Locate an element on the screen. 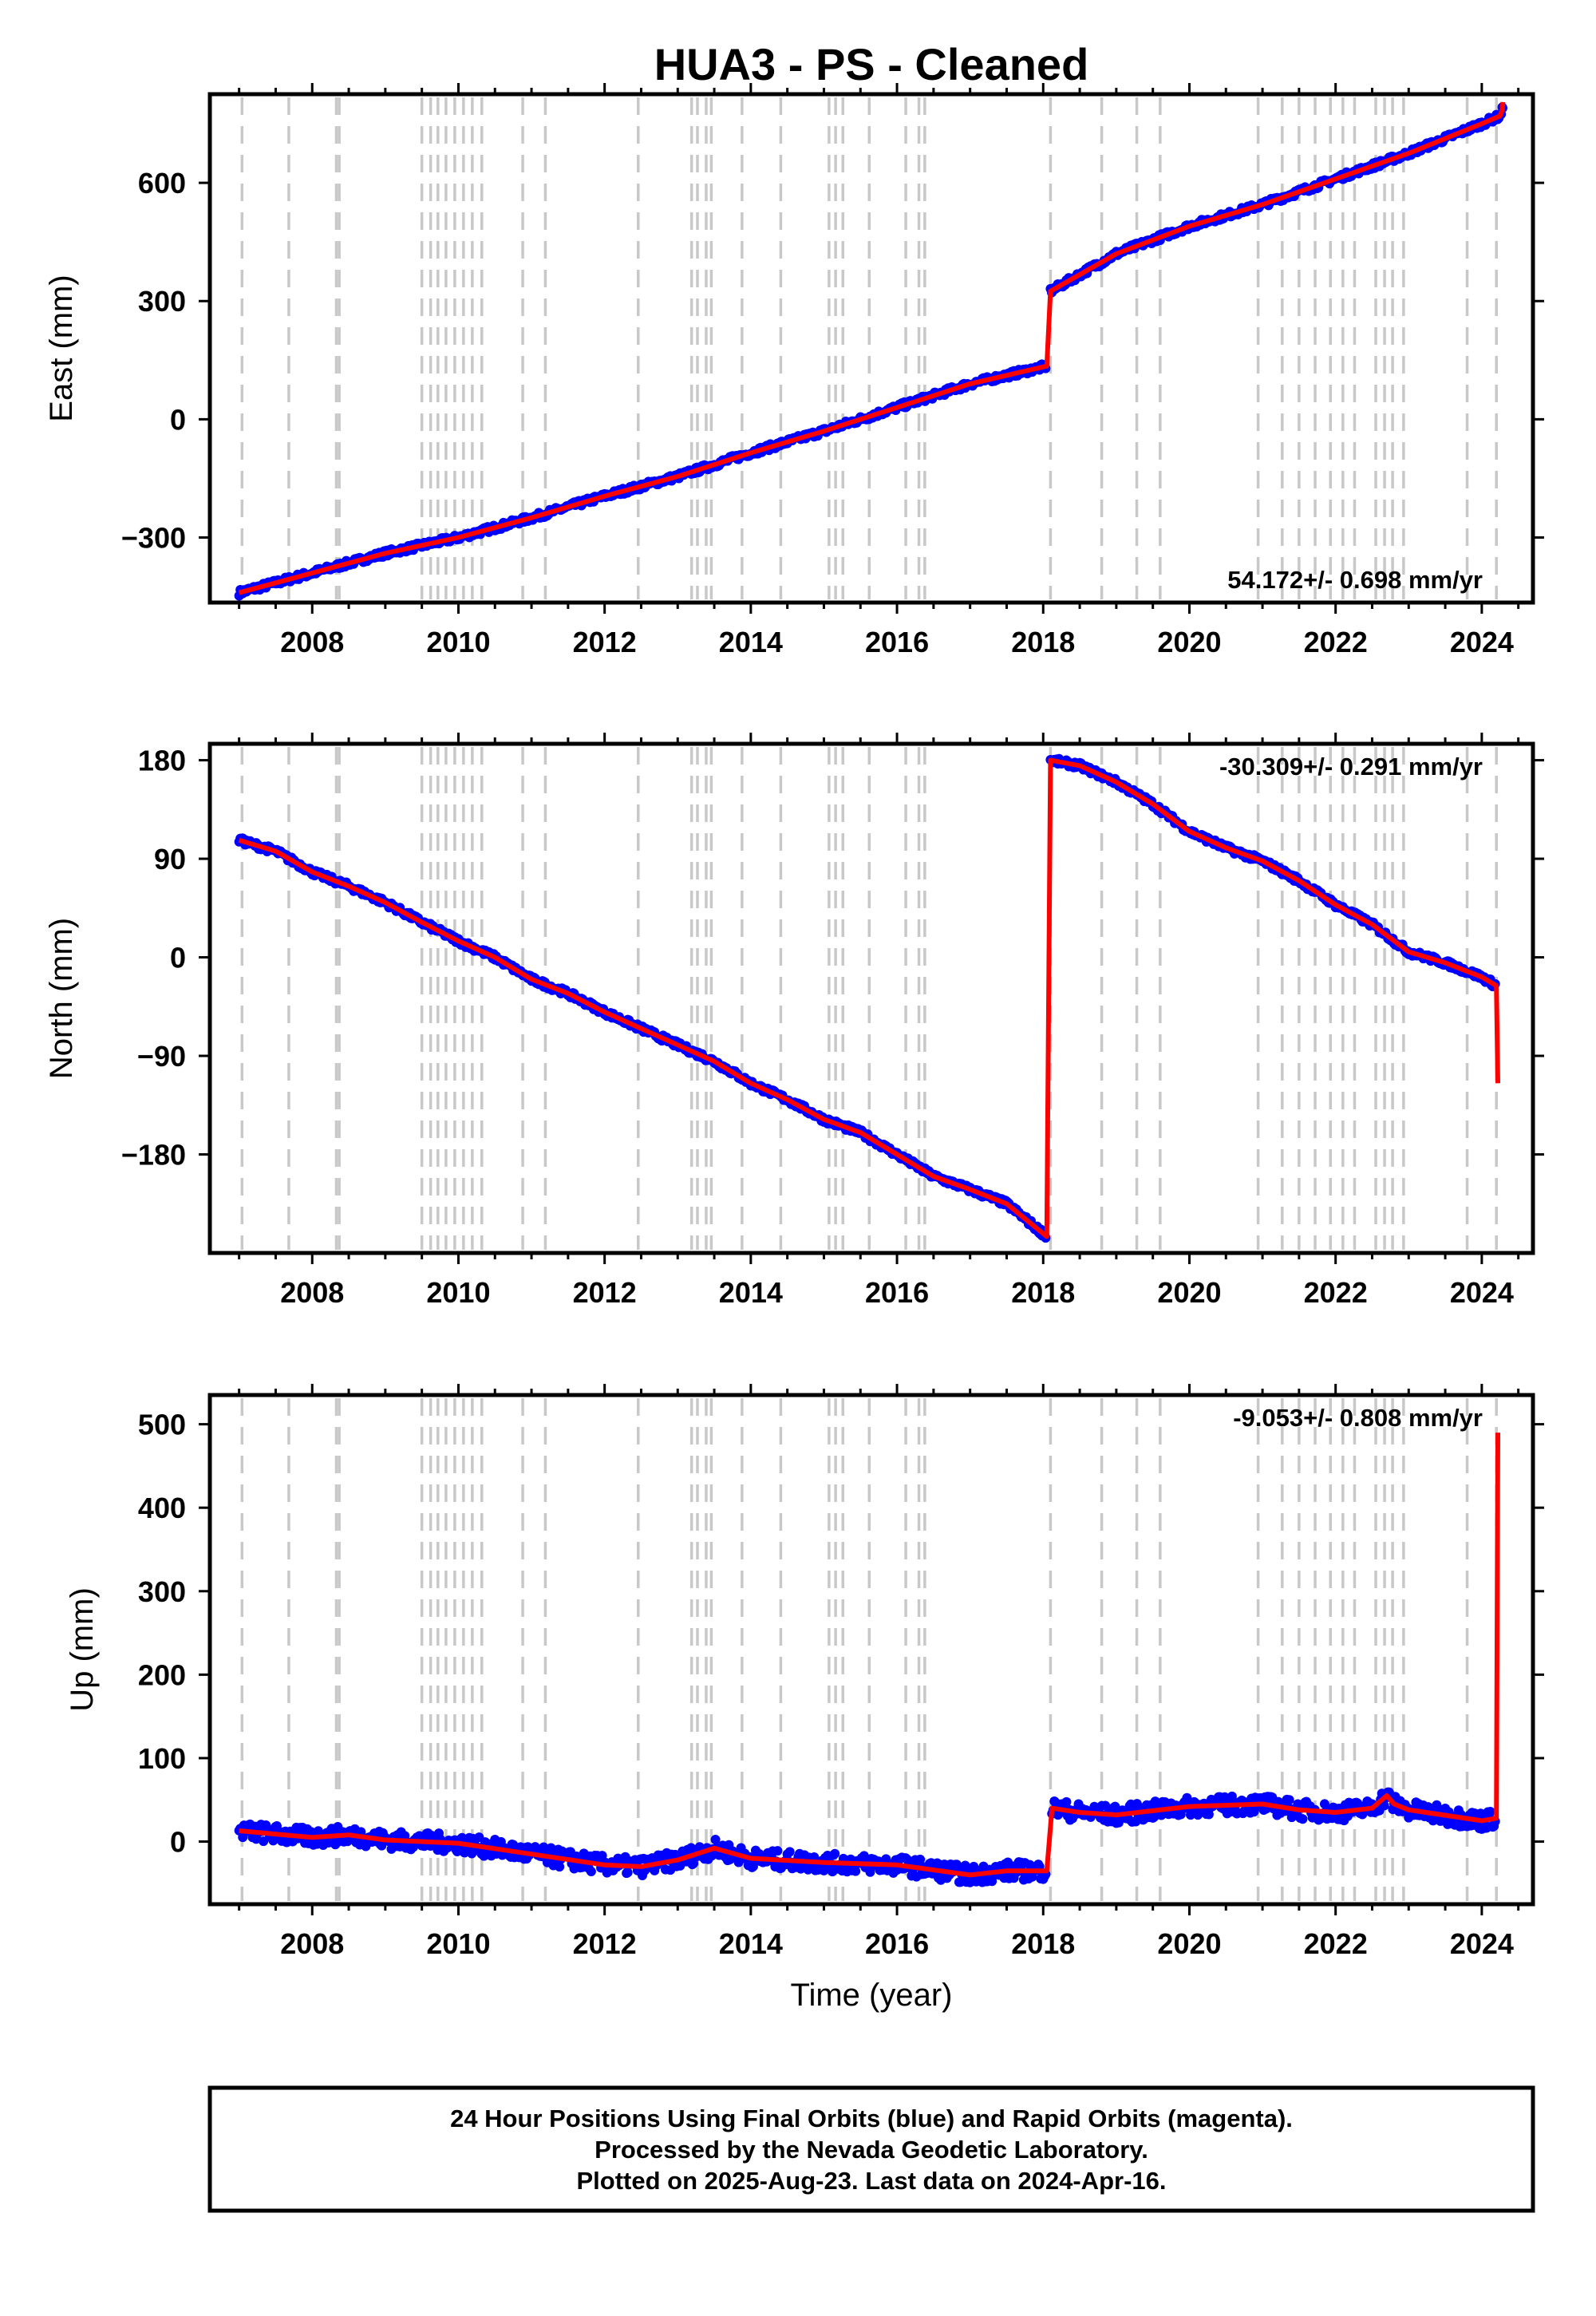 Image resolution: width=1596 pixels, height=2316 pixels. y-tick-label: 400 is located at coordinates (162, 1508).